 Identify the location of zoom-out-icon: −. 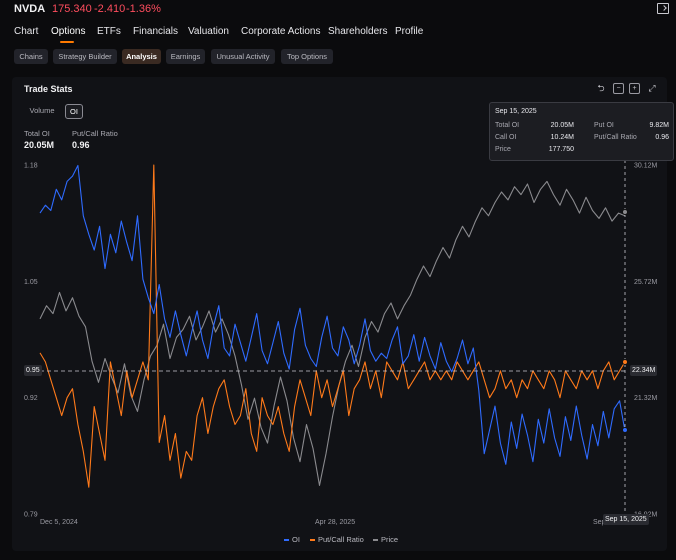
(618, 88).